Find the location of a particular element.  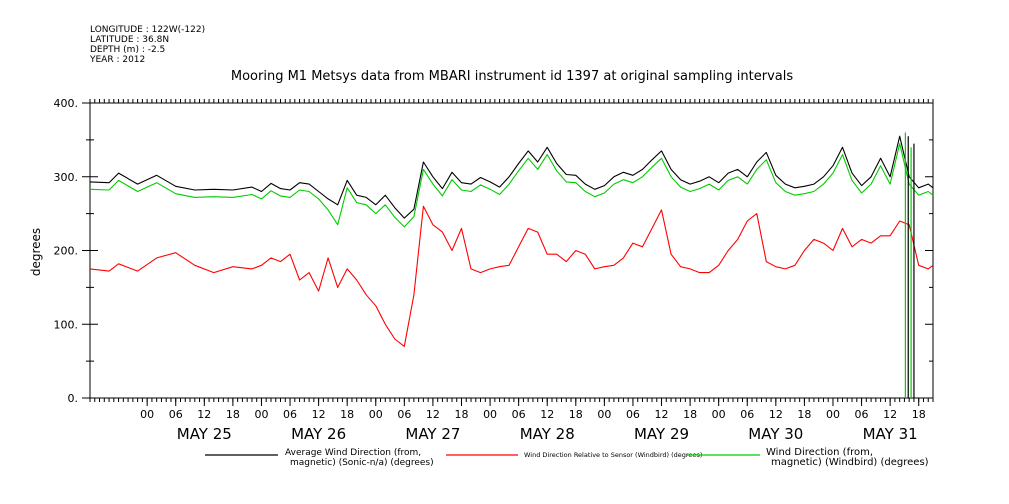

year-text: YEAR : 2012 is located at coordinates (117, 60).